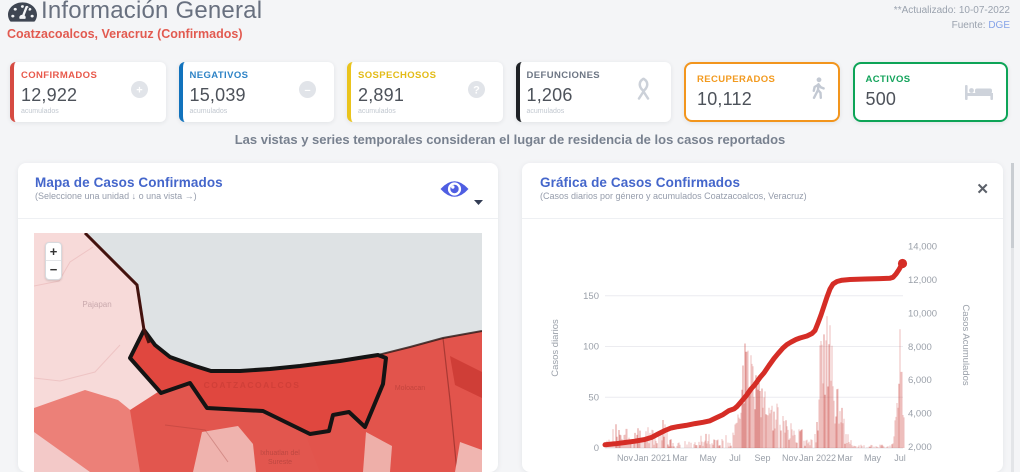  I want to click on svg-text: Jan 2021, so click(652, 458).